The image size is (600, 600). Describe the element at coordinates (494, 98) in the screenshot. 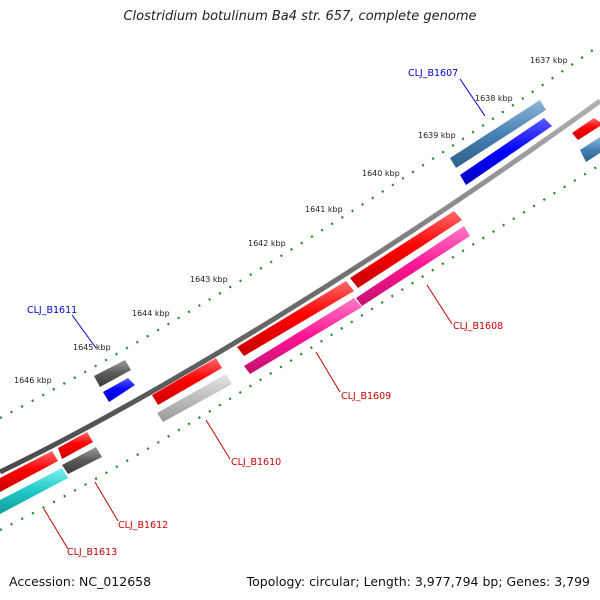

I see `tick-label: 1638 kbp` at that location.